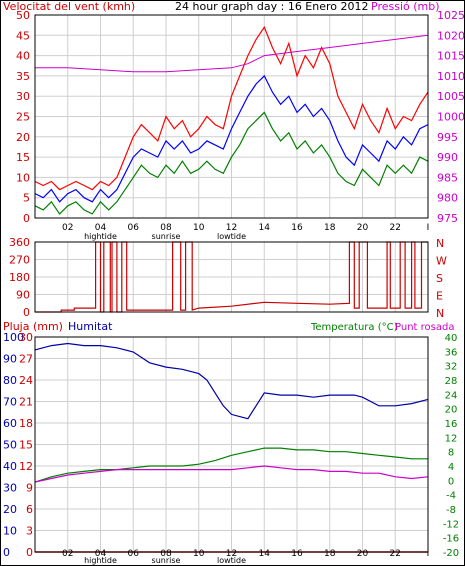  What do you see at coordinates (451, 467) in the screenshot?
I see `temperature-tick-label: 4` at bounding box center [451, 467].